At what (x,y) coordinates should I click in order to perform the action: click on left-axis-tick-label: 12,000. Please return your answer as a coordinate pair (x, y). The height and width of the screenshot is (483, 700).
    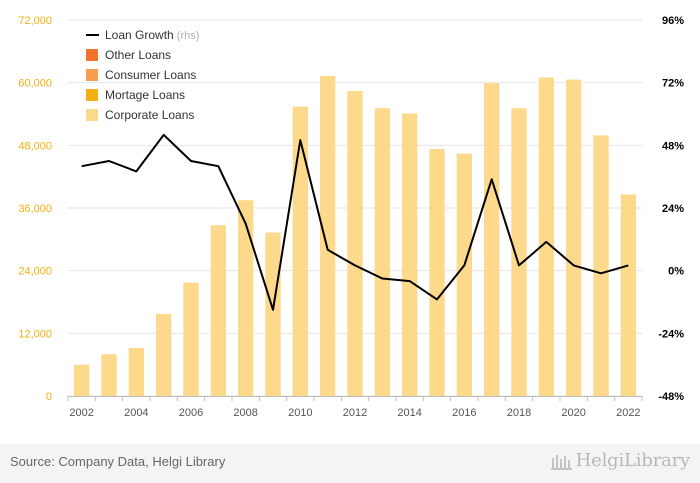
    Looking at the image, I should click on (35, 334).